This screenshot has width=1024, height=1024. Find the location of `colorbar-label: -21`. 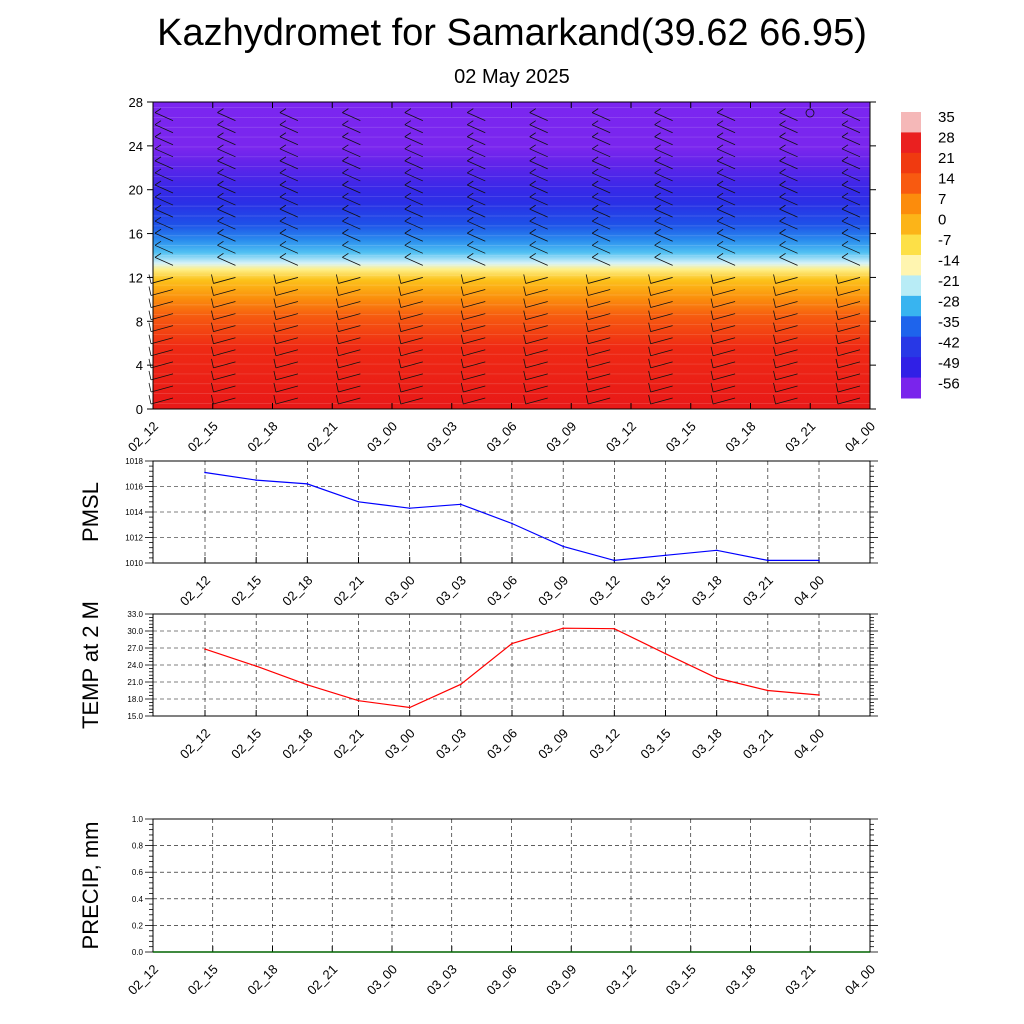

colorbar-label: -21 is located at coordinates (949, 281).